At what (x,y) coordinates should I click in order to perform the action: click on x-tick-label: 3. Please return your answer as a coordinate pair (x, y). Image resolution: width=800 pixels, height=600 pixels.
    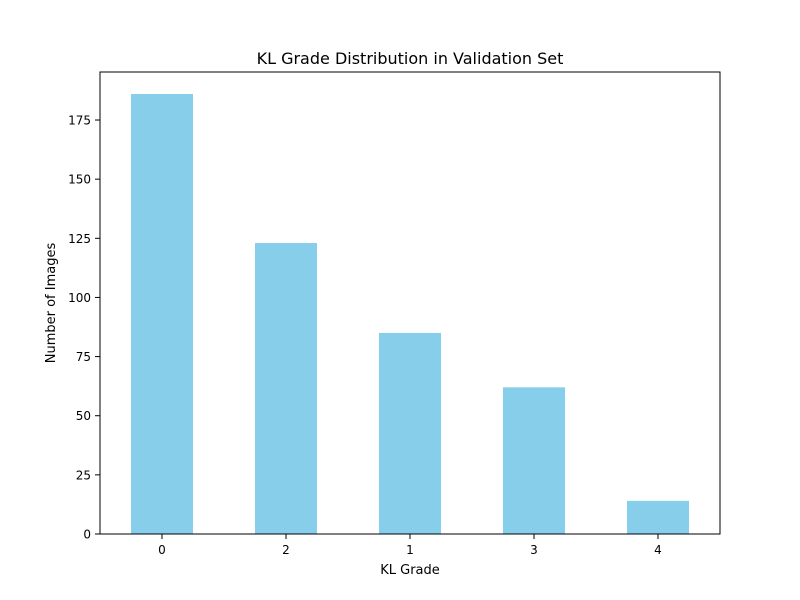
    Looking at the image, I should click on (534, 550).